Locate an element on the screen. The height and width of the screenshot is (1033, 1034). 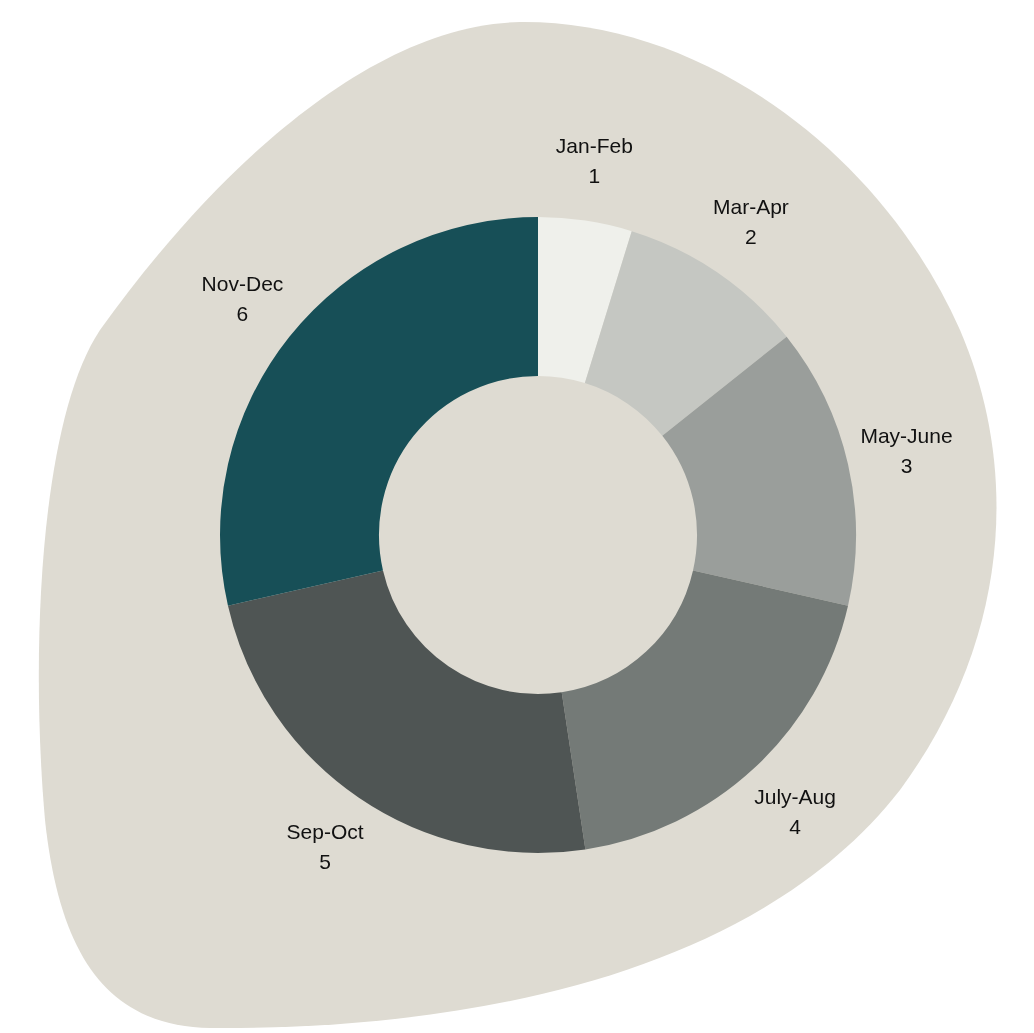
data-label: 4 is located at coordinates (795, 826).